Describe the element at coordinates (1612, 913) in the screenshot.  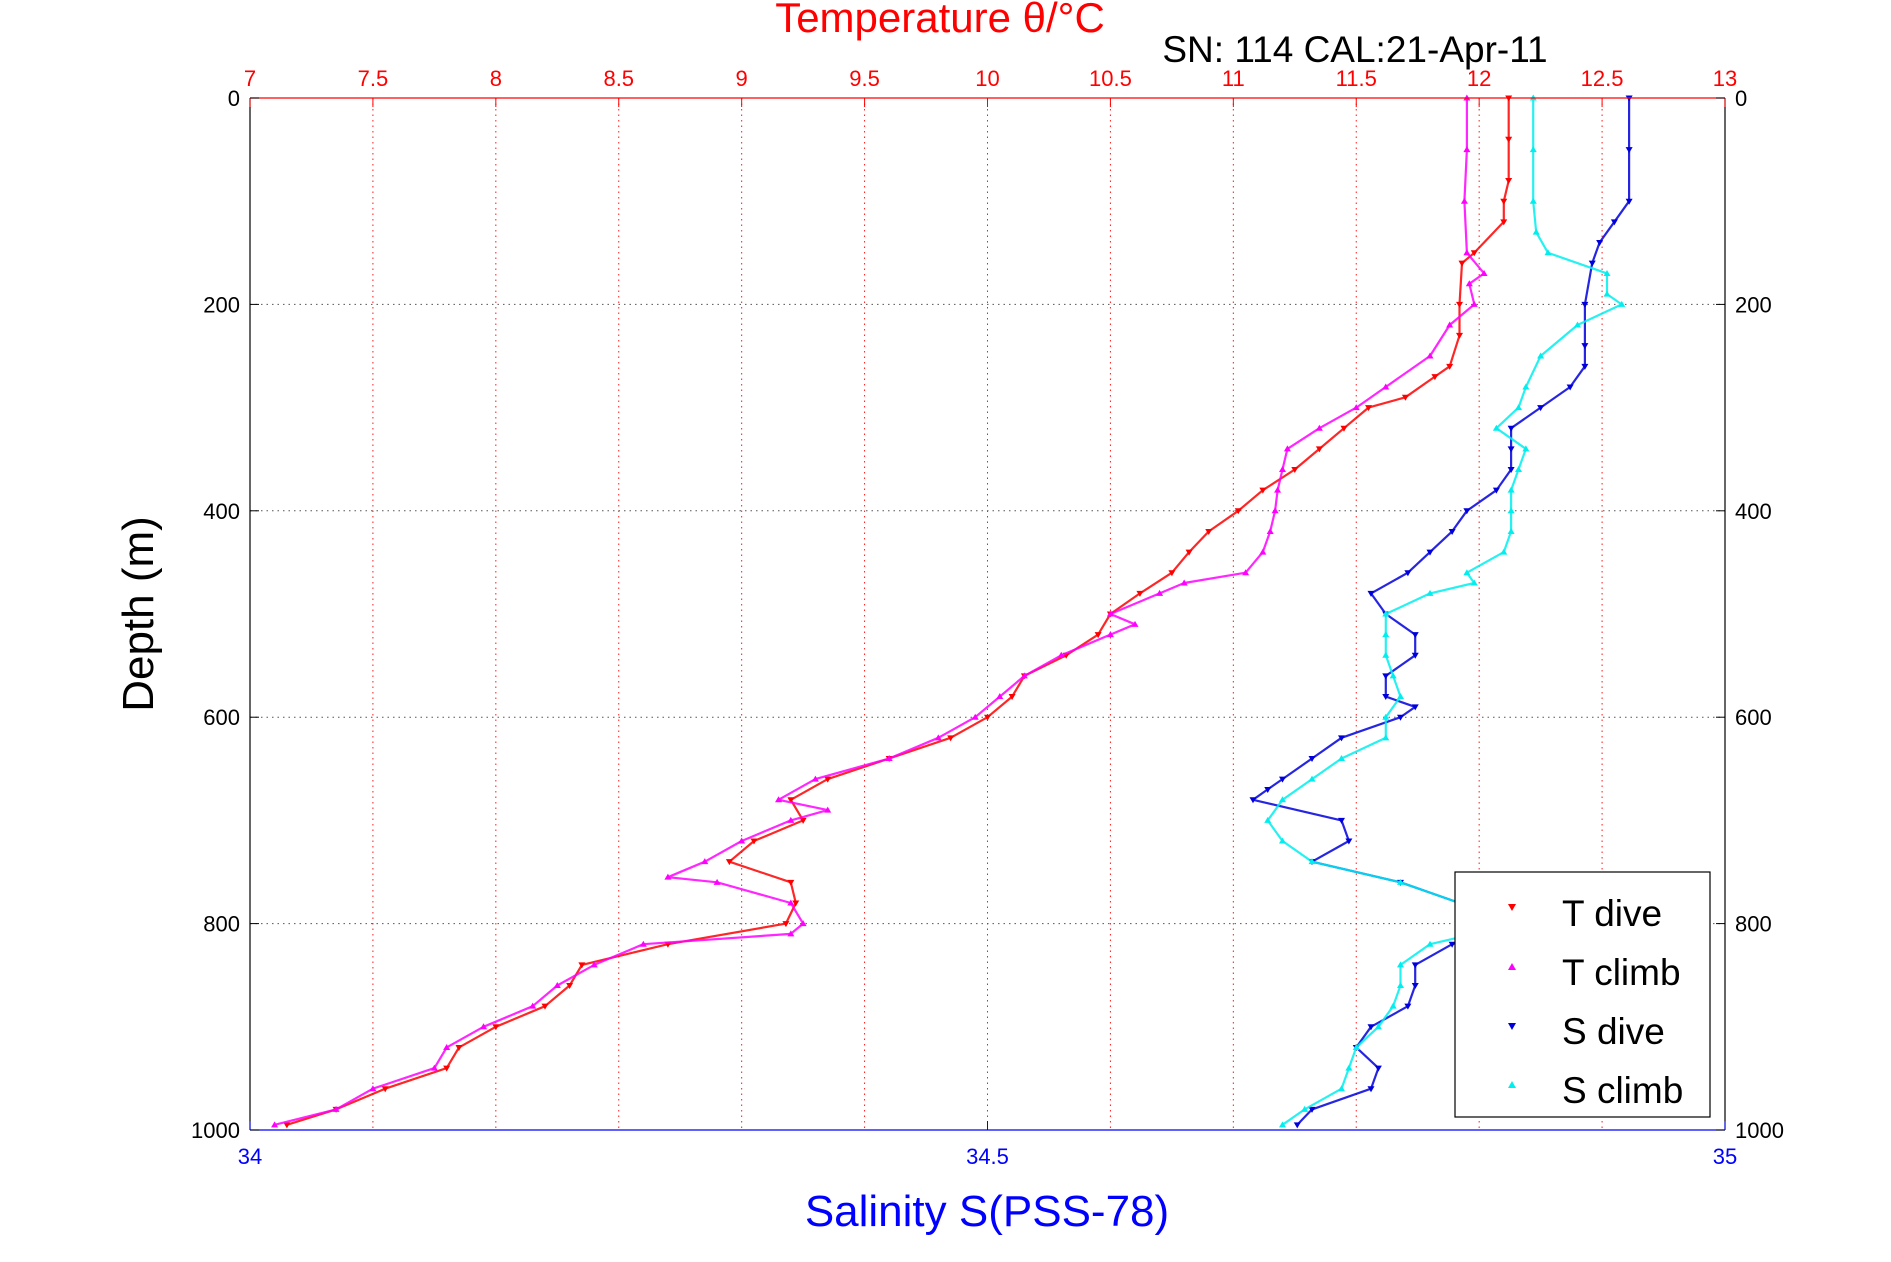
I see `legend-label-t-dive: T dive` at that location.